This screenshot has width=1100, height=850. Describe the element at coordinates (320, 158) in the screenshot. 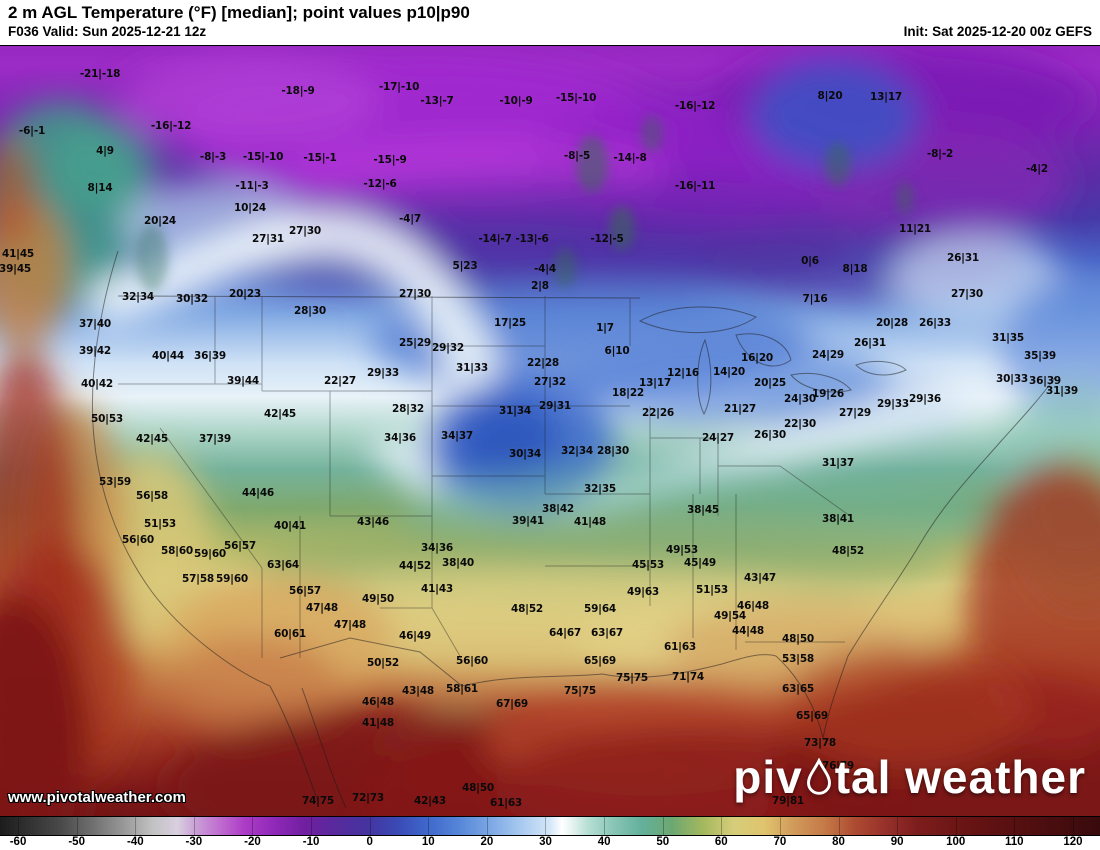

I see `point-value: -15|-1` at that location.